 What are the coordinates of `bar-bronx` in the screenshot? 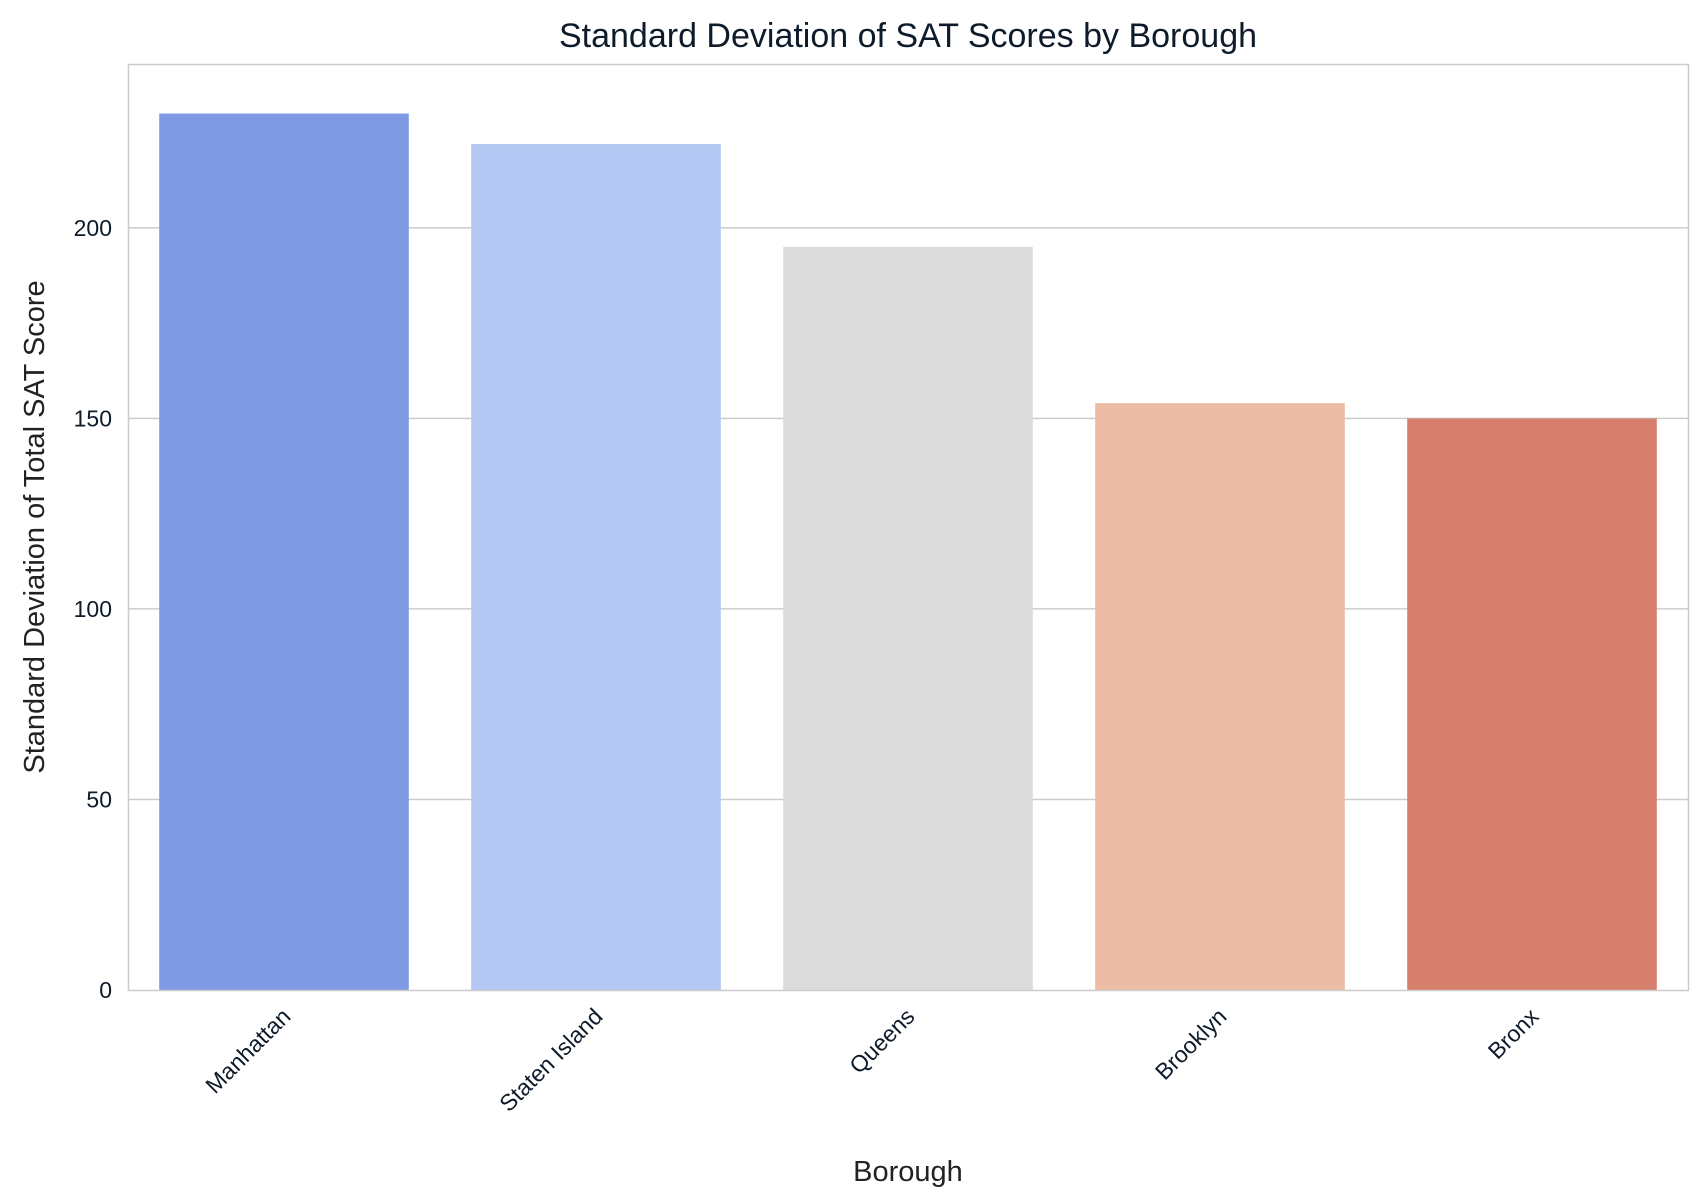 It's located at (1532, 704).